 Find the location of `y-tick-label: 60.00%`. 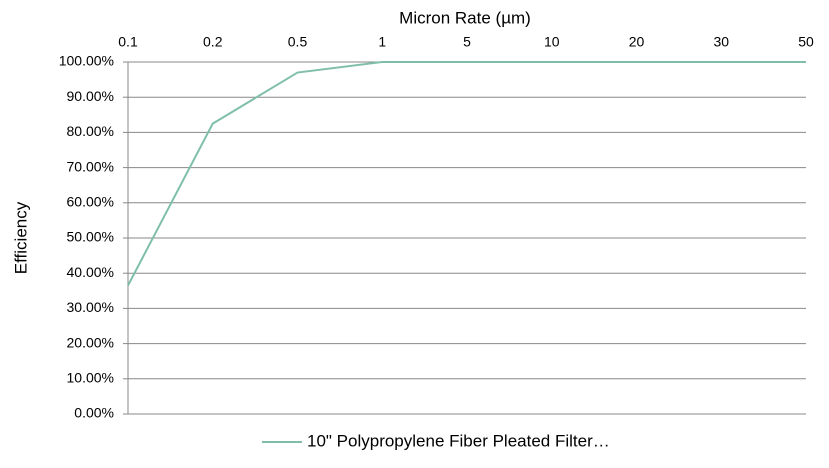

y-tick-label: 60.00% is located at coordinates (90, 202).